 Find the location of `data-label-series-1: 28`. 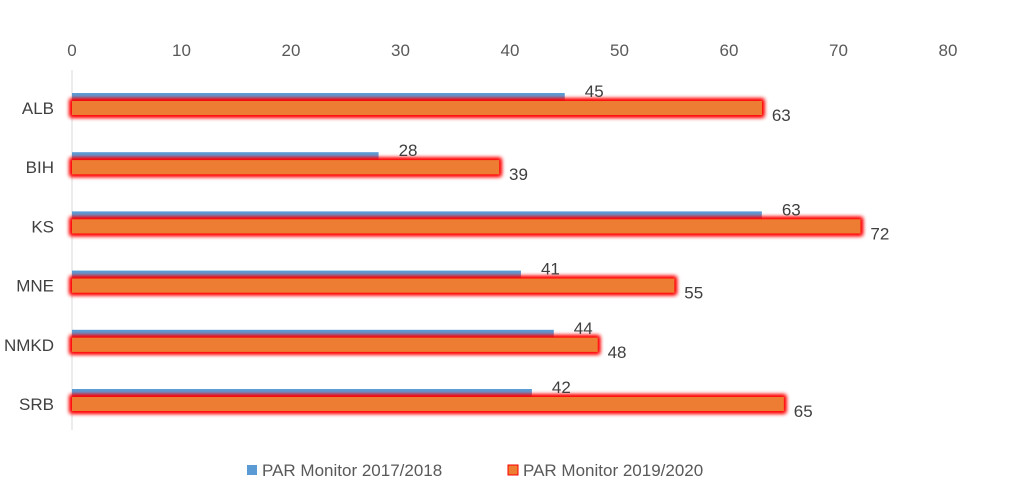

data-label-series-1: 28 is located at coordinates (408, 150).